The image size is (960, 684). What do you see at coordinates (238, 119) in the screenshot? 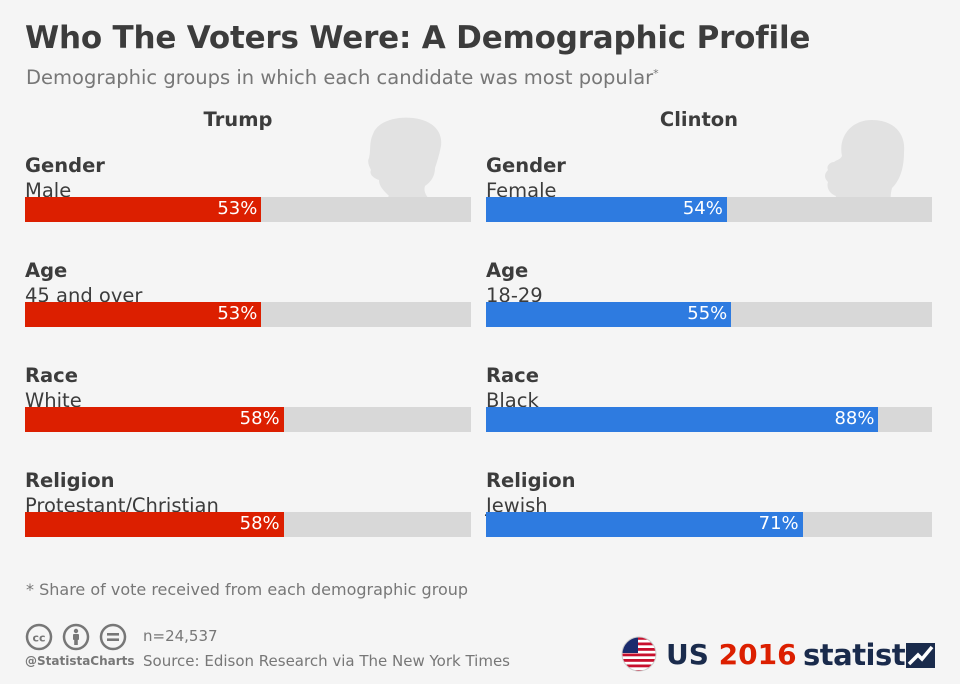
I see `trump-heading: Trump` at bounding box center [238, 119].